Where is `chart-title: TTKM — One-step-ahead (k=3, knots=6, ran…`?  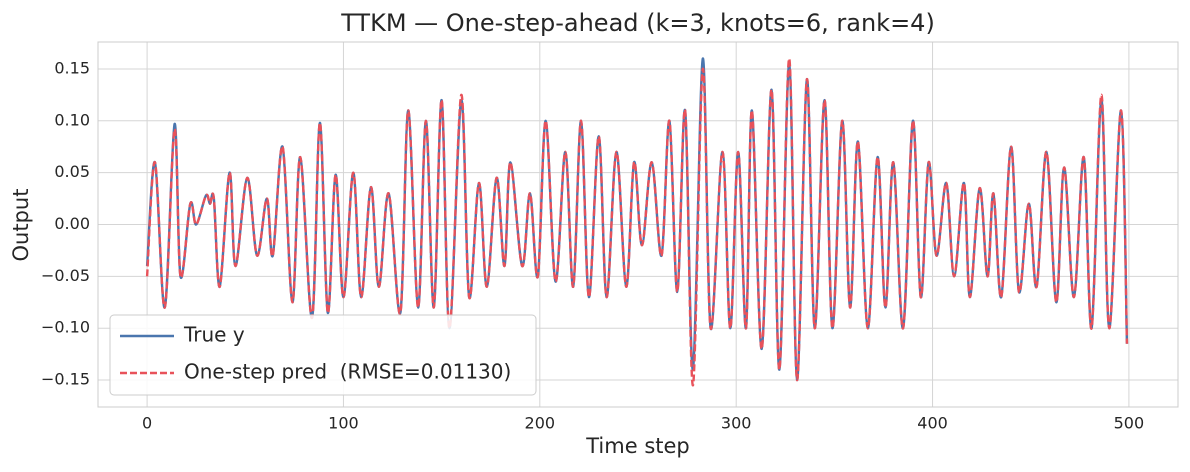
chart-title: TTKM — One-step-ahead (k=3, knots=6, ran… is located at coordinates (637, 23).